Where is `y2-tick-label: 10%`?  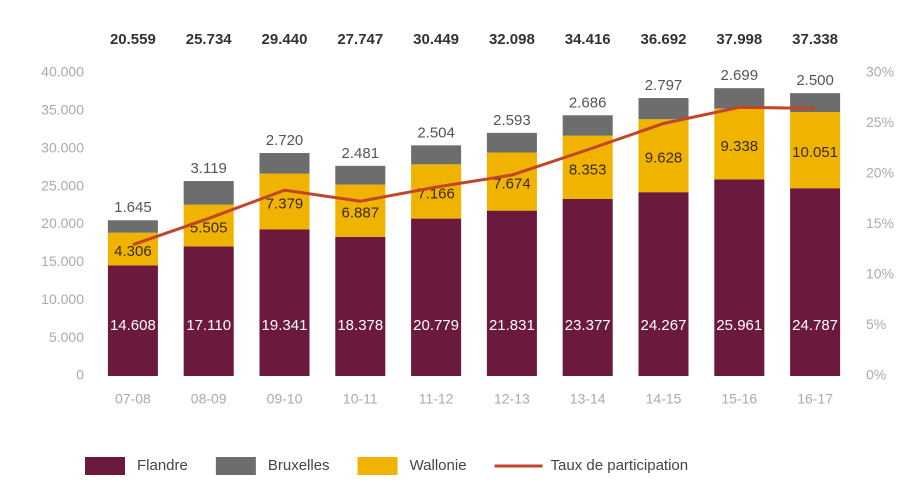 y2-tick-label: 10% is located at coordinates (880, 274).